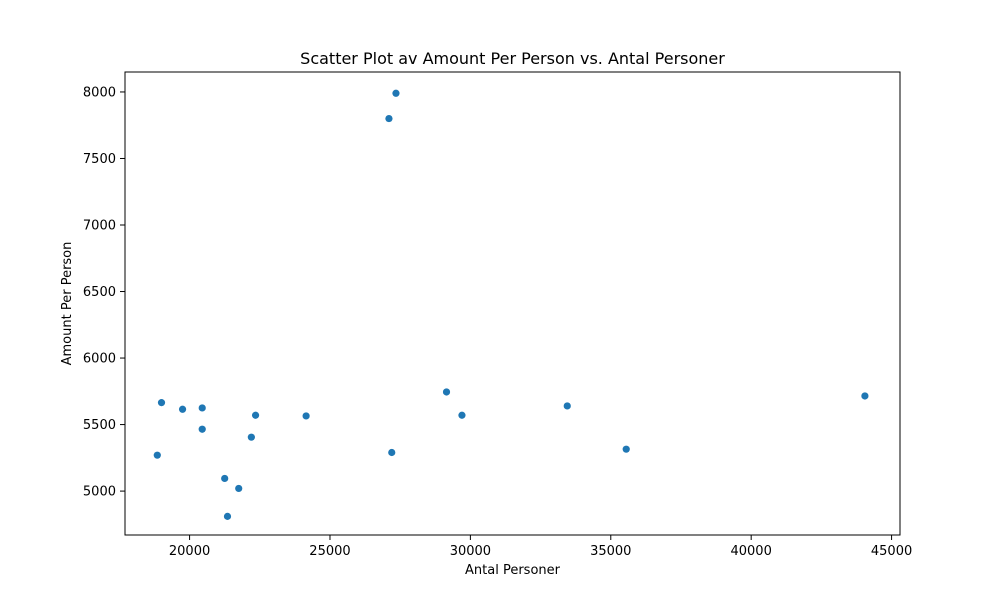 Image resolution: width=1000 pixels, height=600 pixels. Describe the element at coordinates (513, 570) in the screenshot. I see `x-axis-label: Antal Personer` at that location.